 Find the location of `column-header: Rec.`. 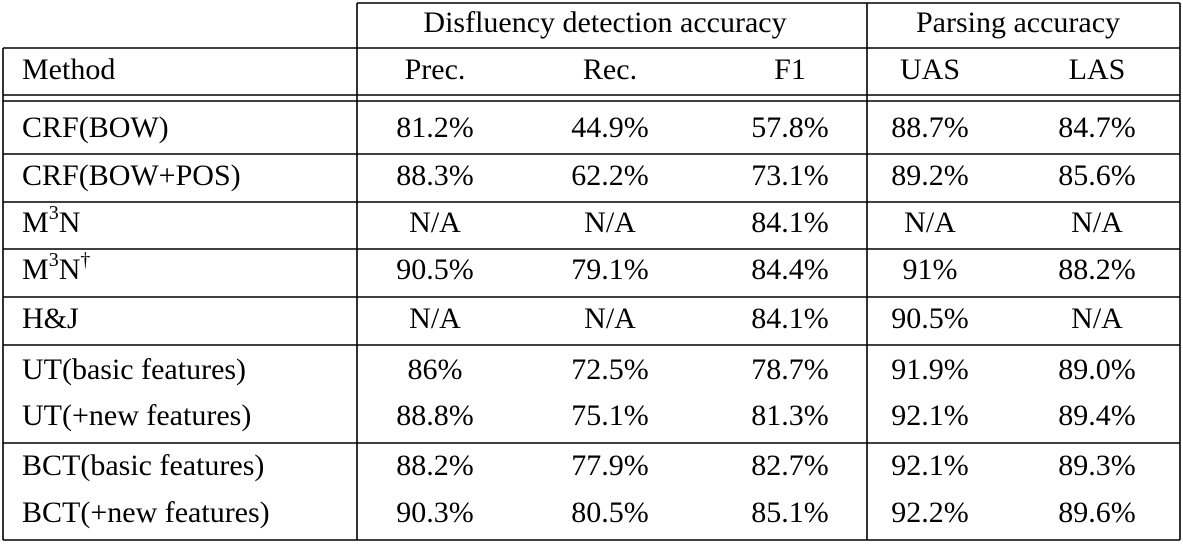

column-header: Rec. is located at coordinates (610, 69).